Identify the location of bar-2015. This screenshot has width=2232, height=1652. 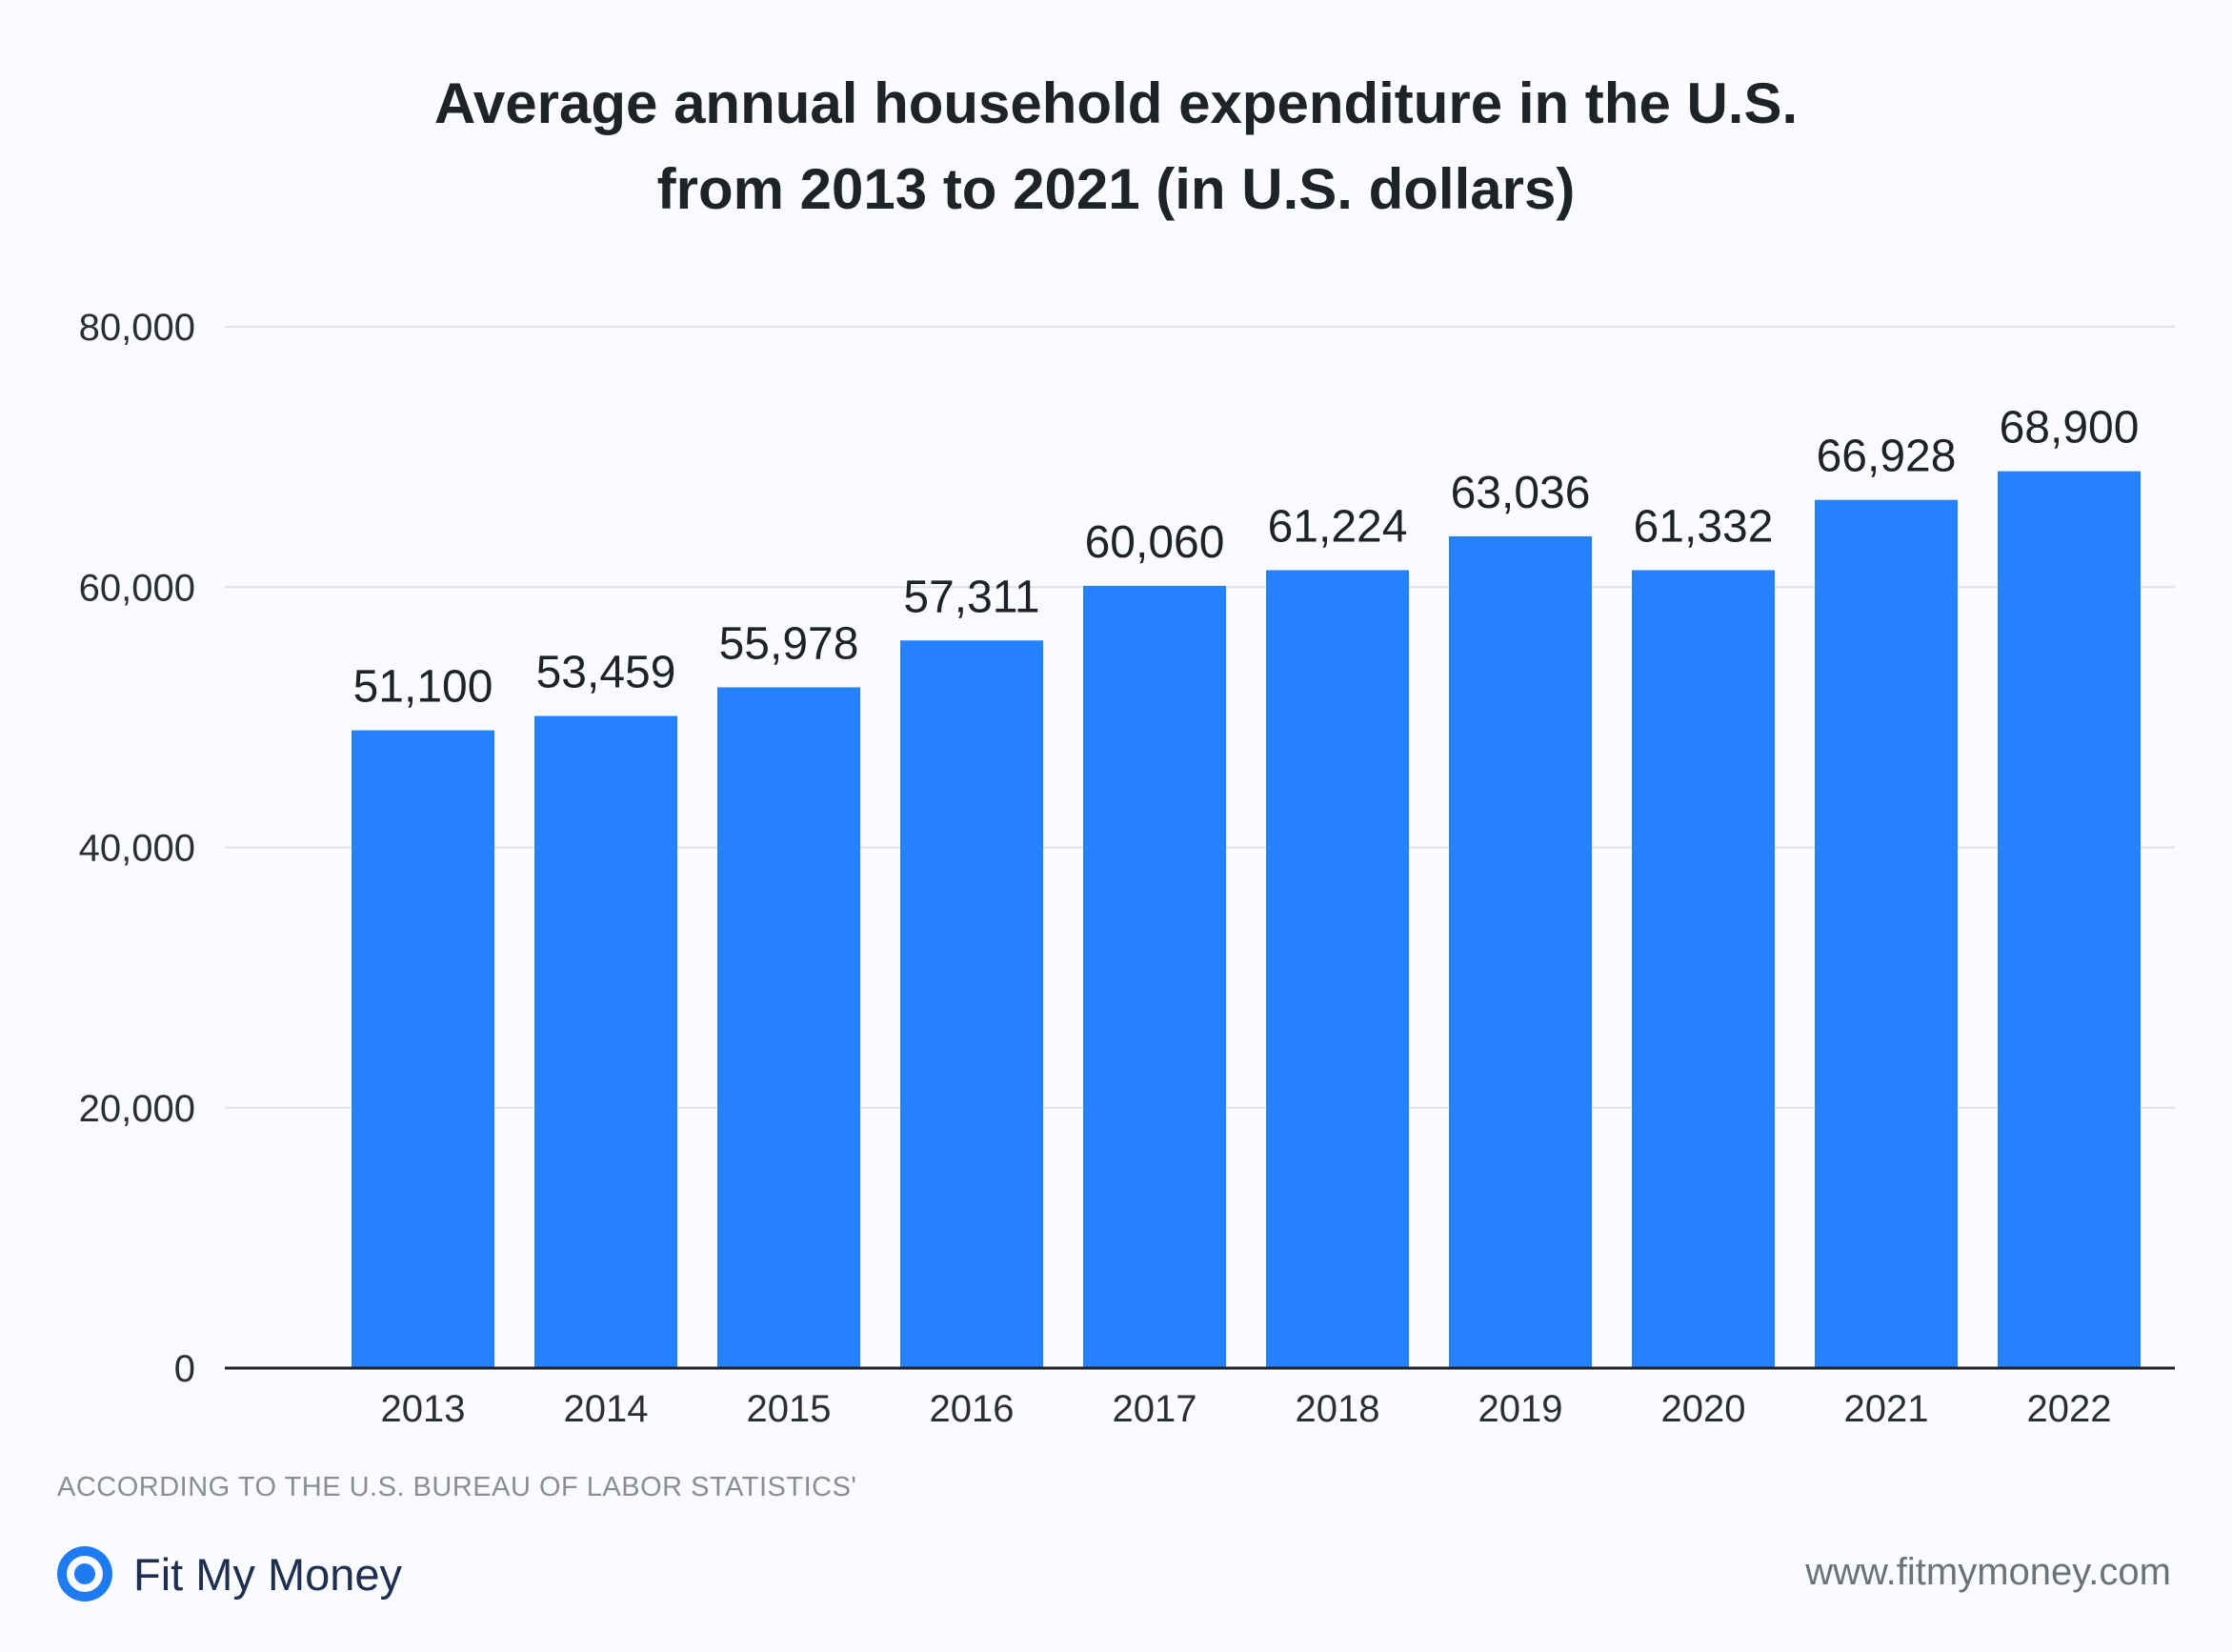
(789, 1027).